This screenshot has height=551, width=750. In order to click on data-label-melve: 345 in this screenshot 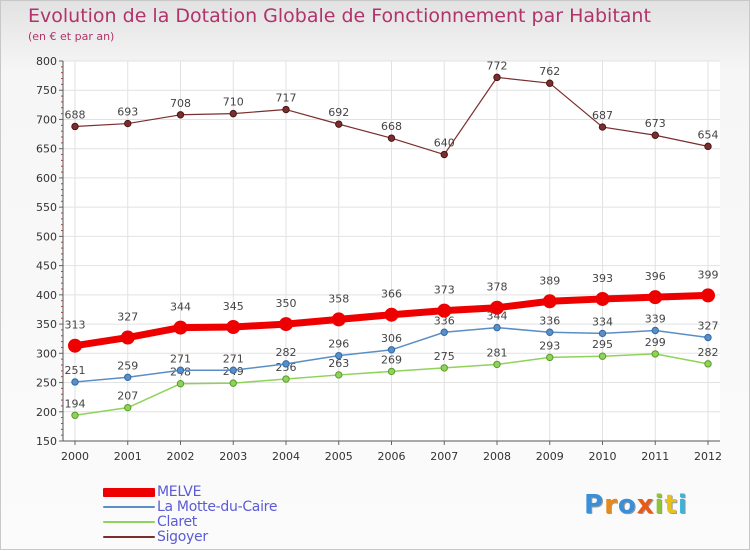, I will do `click(233, 306)`.